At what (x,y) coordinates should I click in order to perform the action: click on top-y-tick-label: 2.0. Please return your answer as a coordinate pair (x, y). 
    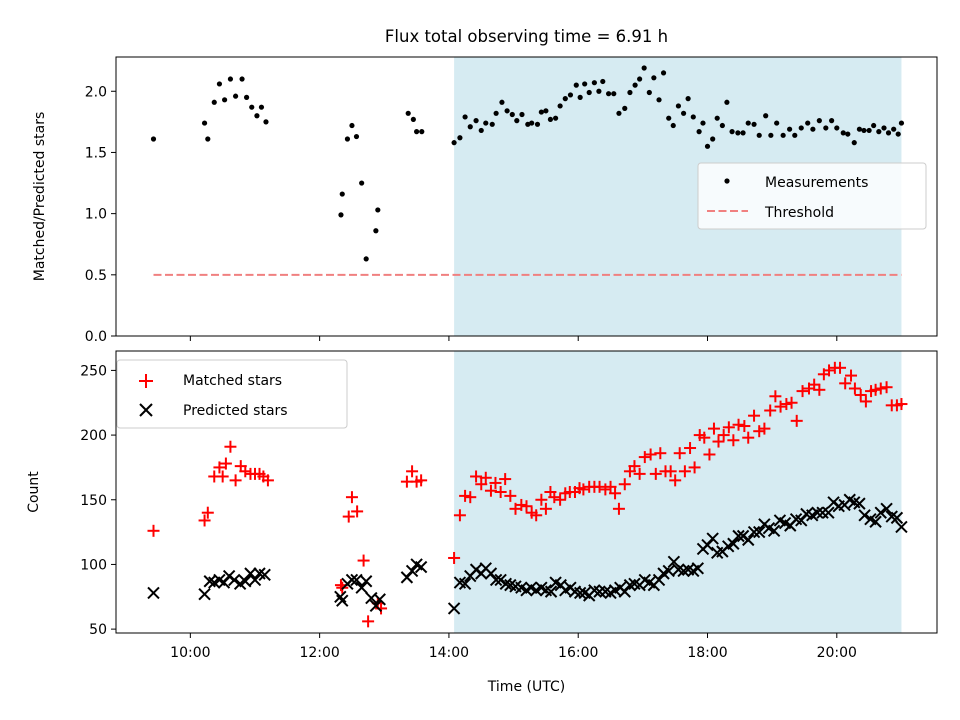
    Looking at the image, I should click on (96, 92).